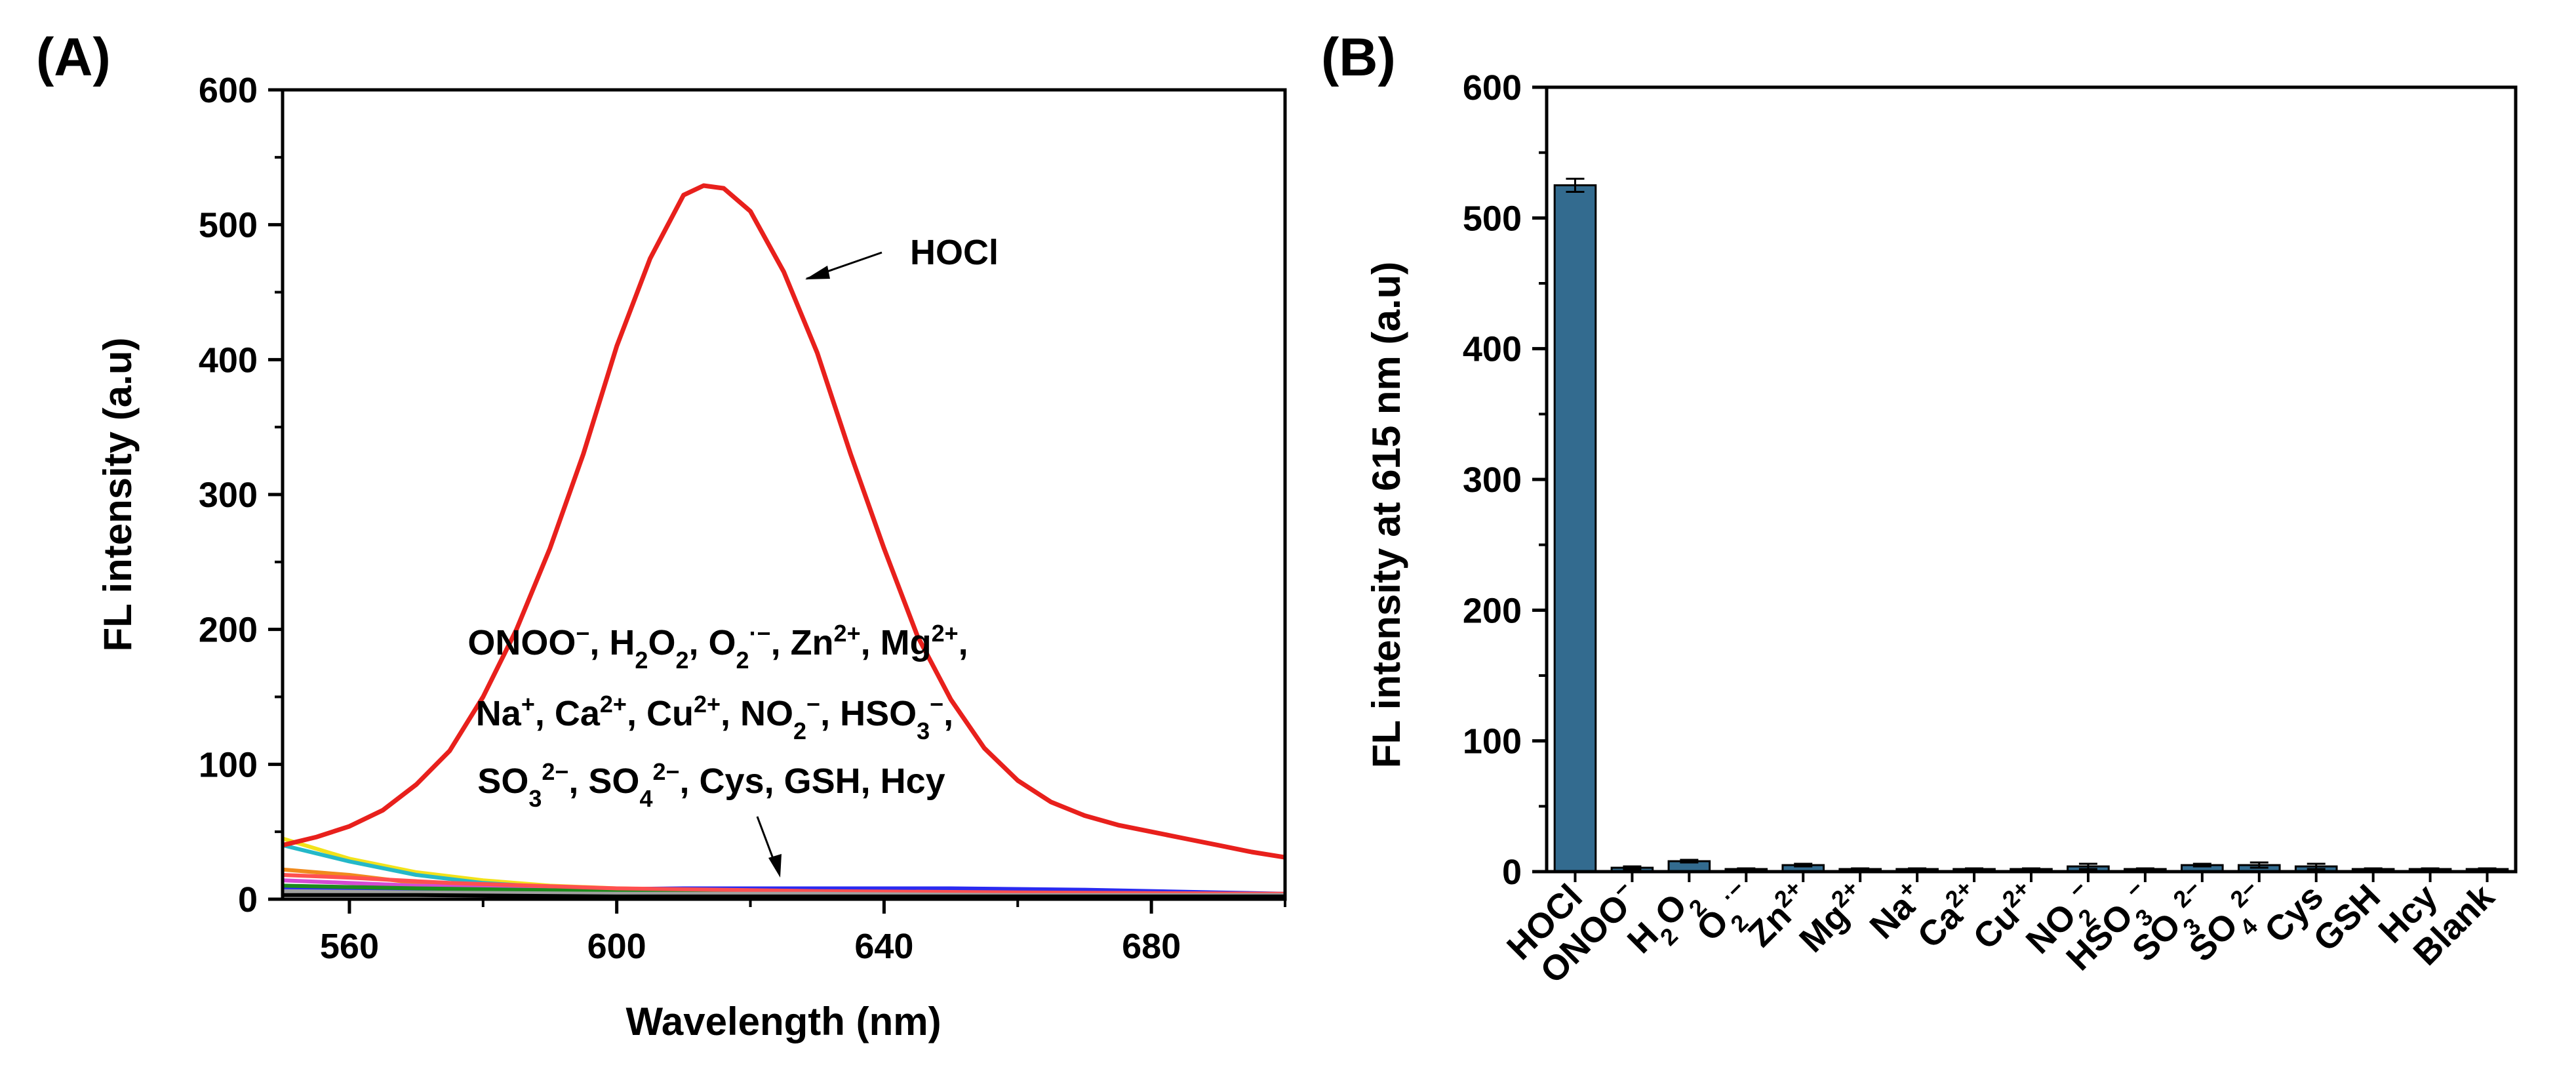 The height and width of the screenshot is (1073, 2576). What do you see at coordinates (717, 647) in the screenshot?
I see `interferent-label-line-1: ONOO−, H2O2, O2·−, Zn2+, Mg2+,` at bounding box center [717, 647].